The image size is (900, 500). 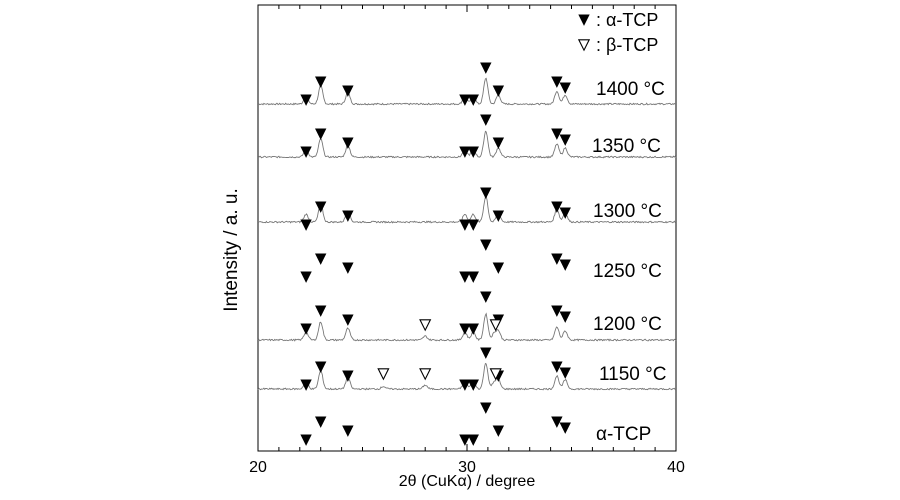 I want to click on series-label: 1300 °C, so click(x=627, y=211).